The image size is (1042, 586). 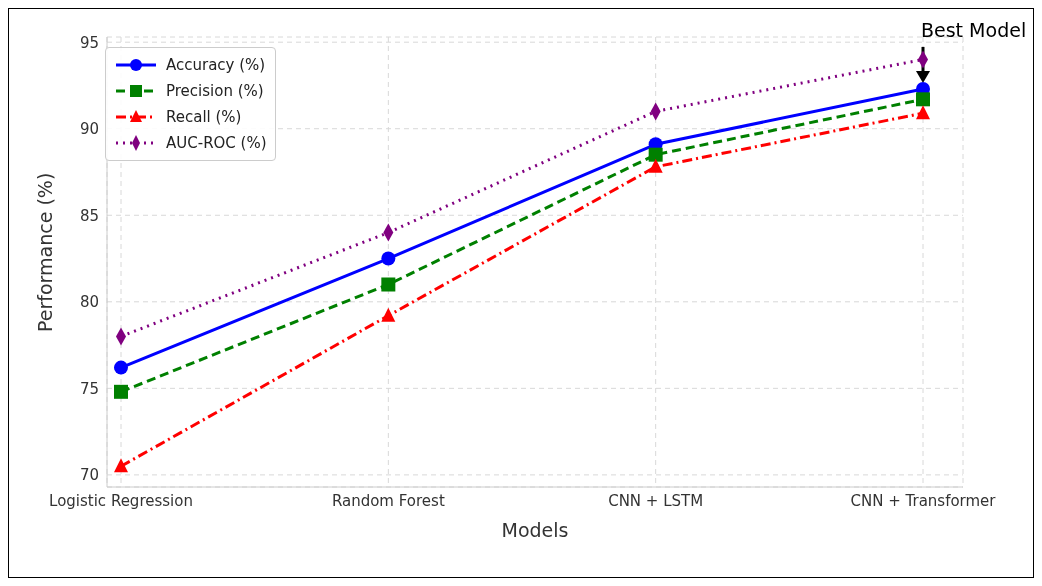 What do you see at coordinates (974, 29) in the screenshot?
I see `annotation: Best Model` at bounding box center [974, 29].